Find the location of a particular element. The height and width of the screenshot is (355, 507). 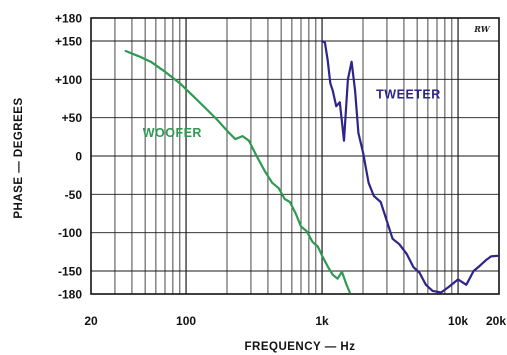

y-tick-labels: +180 +150 +100 +50 0 -50 -100 -150 -180 is located at coordinates (68, 157).